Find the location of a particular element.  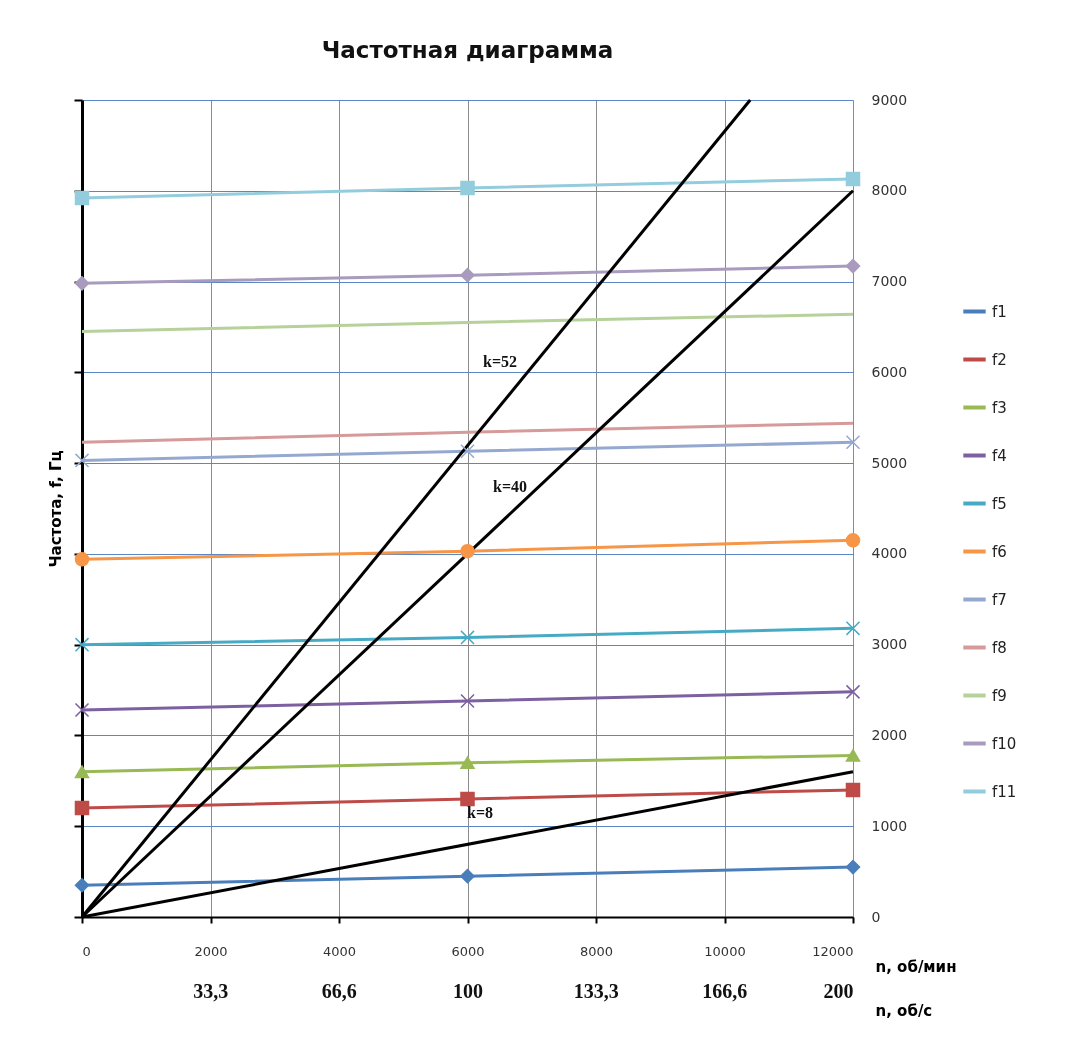

y-tick-label: 5000 is located at coordinates (889, 462).